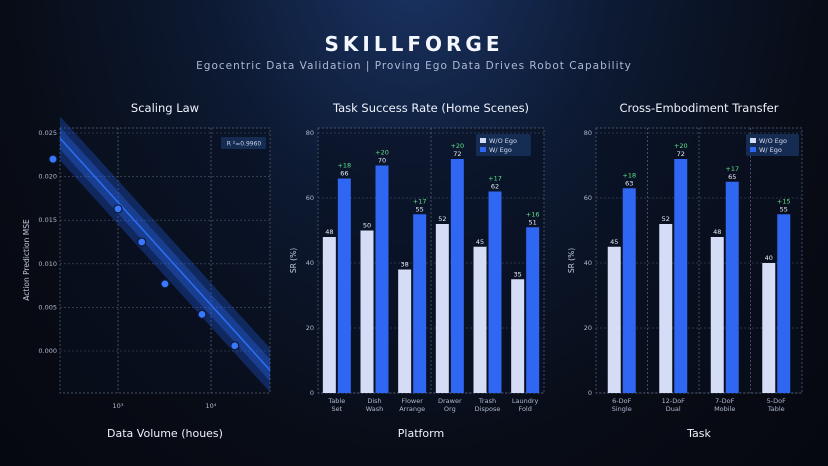 The image size is (828, 466). What do you see at coordinates (503, 141) in the screenshot?
I see `task-success-legend-label-wo: W/O Ego` at bounding box center [503, 141].